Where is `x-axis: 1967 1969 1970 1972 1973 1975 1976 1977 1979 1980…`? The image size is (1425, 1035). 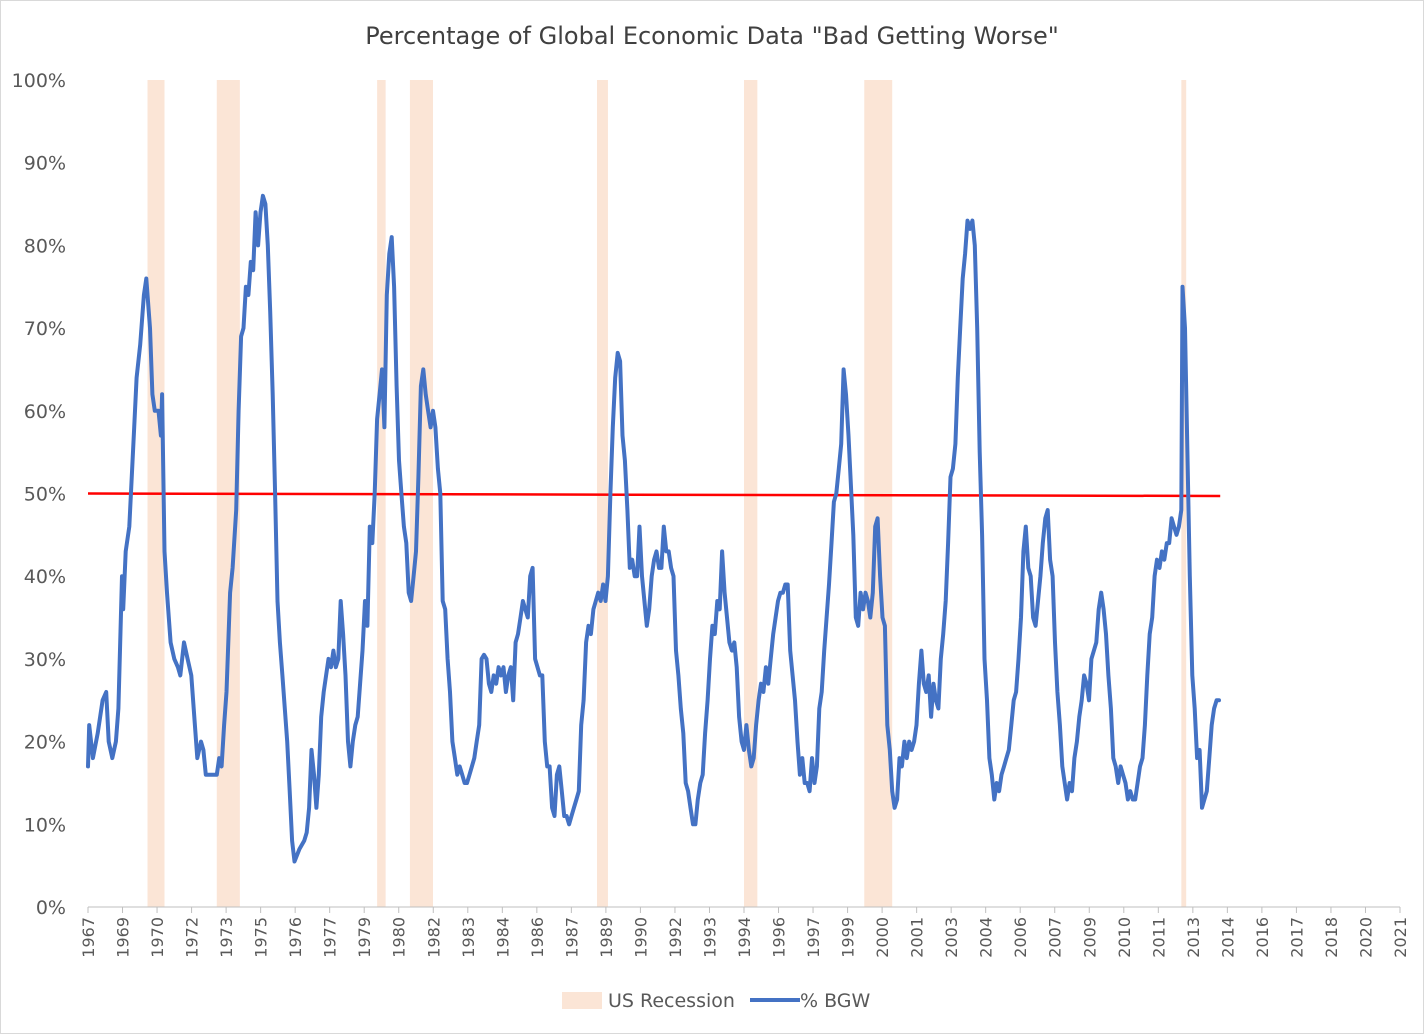
x-axis: 1967 1969 1970 1972 1973 1975 1976 1977 1979 1980… is located at coordinates (744, 932).